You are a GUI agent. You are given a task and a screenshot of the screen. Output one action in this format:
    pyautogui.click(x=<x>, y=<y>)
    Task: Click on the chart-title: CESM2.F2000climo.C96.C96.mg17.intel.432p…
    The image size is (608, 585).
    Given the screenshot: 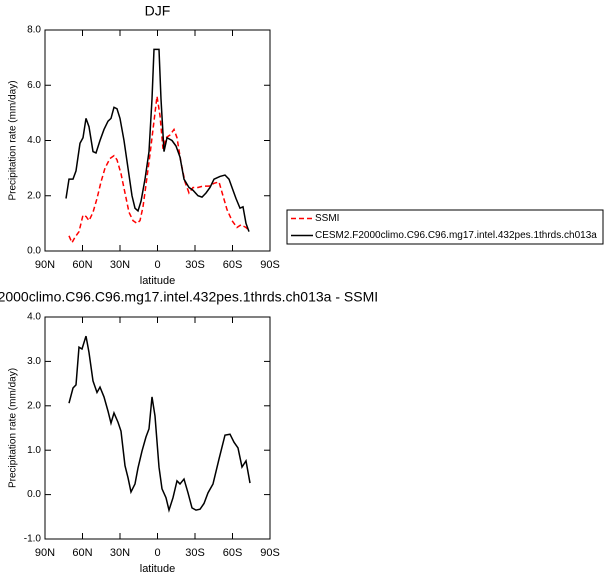 What is the action you would take?
    pyautogui.click(x=189, y=297)
    